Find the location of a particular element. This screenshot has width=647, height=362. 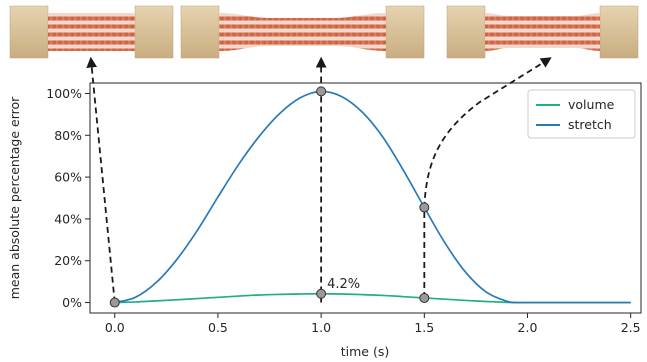

y-tick-label-2: 40% is located at coordinates (68, 218).